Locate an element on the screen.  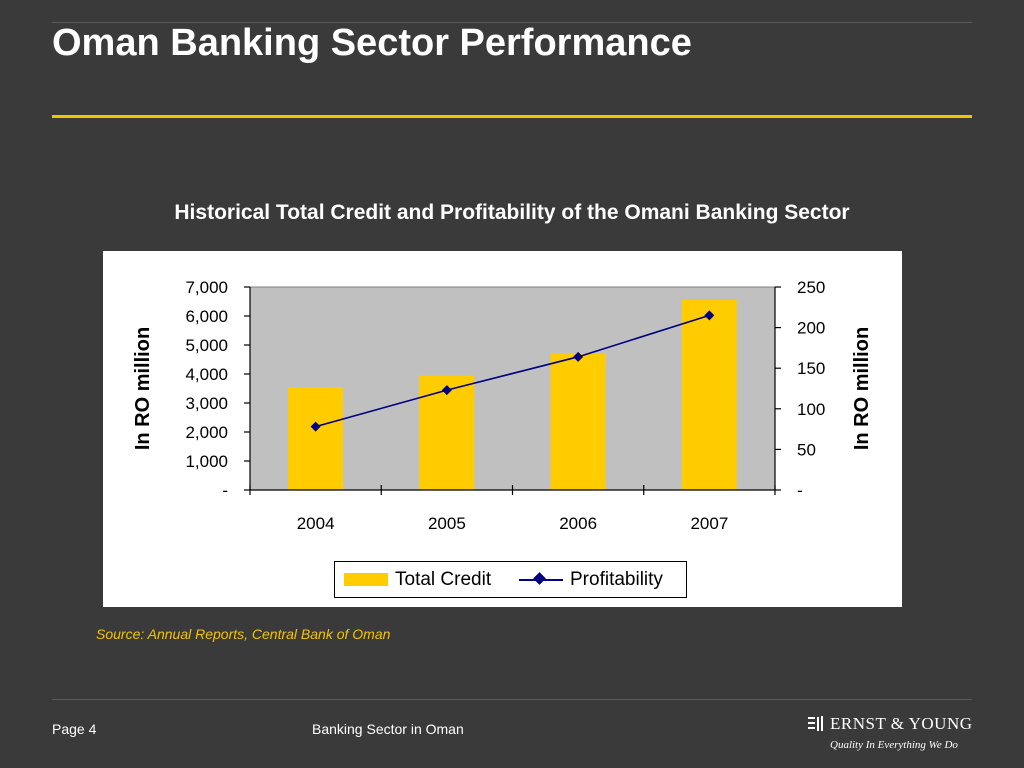
legend-label-total-credit: Total Credit is located at coordinates (443, 579).